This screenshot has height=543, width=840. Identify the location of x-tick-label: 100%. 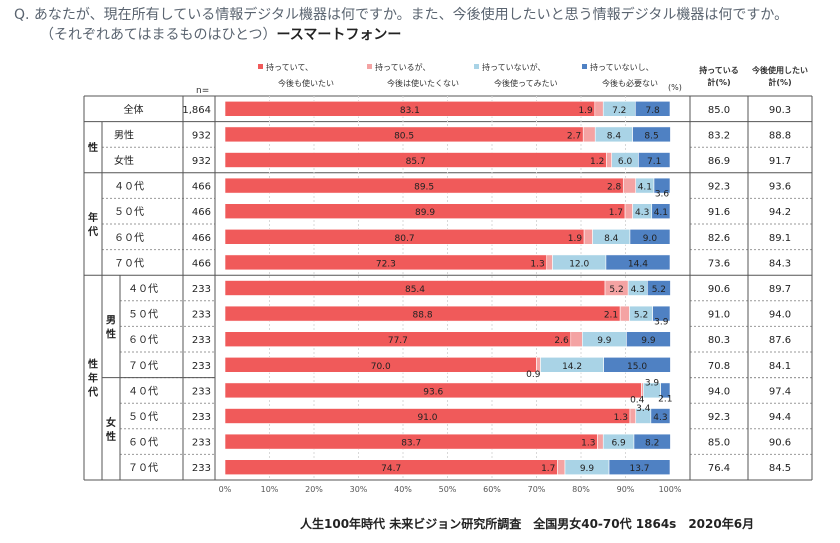
(670, 489).